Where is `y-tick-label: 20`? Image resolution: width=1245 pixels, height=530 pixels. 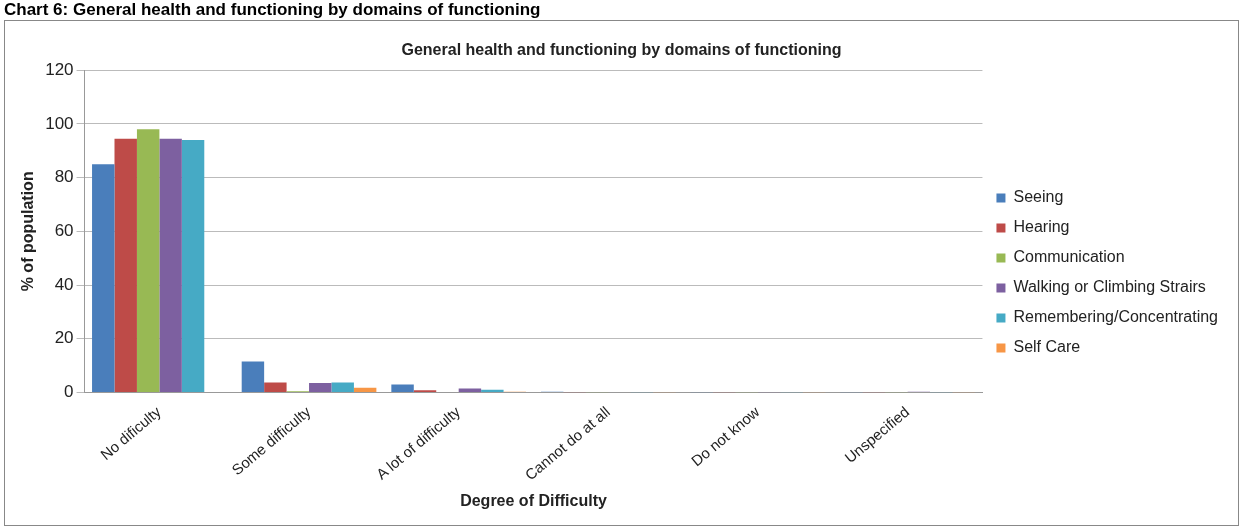 y-tick-label: 20 is located at coordinates (64, 338).